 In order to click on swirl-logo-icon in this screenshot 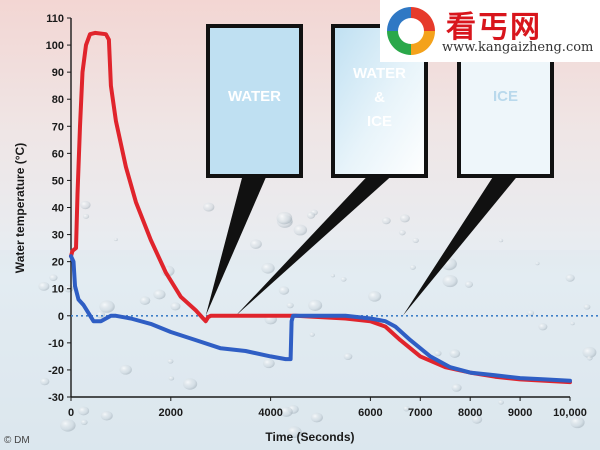, I will do `click(411, 31)`.